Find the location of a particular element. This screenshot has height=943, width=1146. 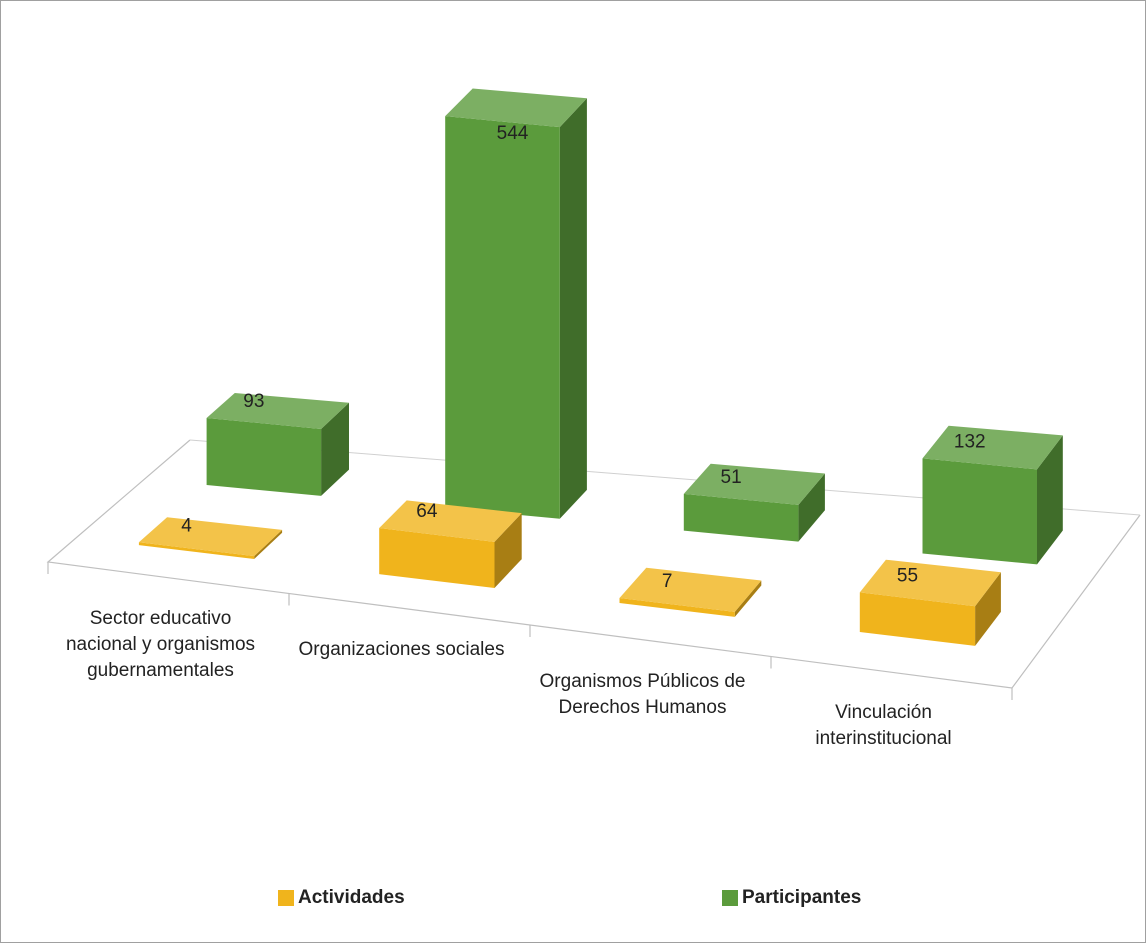

data-label: 64 is located at coordinates (427, 511).